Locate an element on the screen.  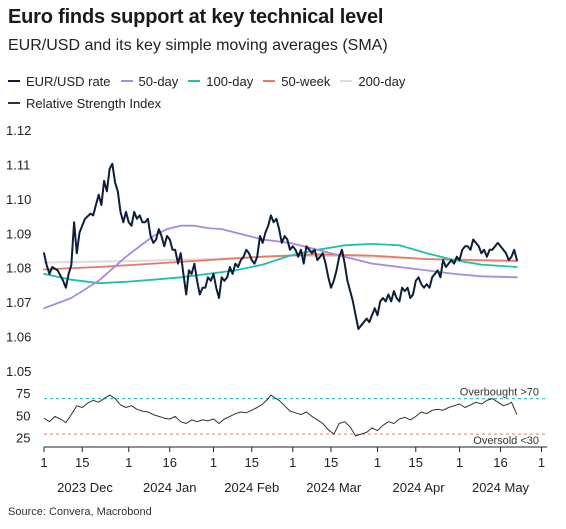
upper-y-tick-label: 1.08 is located at coordinates (18, 268).